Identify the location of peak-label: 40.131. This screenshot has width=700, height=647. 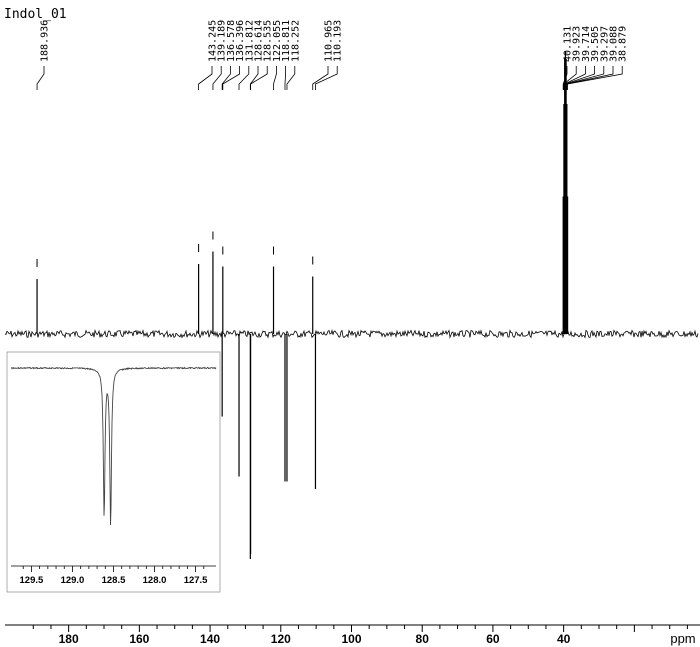
(568, 44).